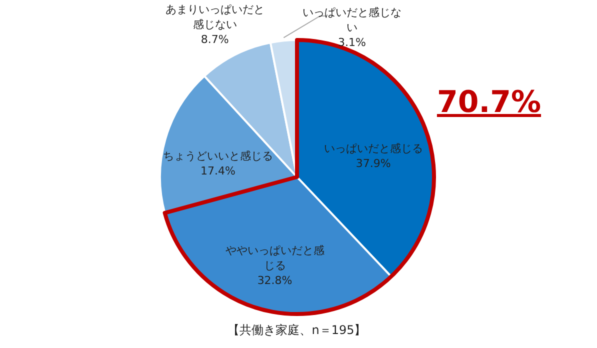  What do you see at coordinates (274, 258) in the screenshot?
I see `slice-label: ややいっぱいだと感じる` at bounding box center [274, 258].